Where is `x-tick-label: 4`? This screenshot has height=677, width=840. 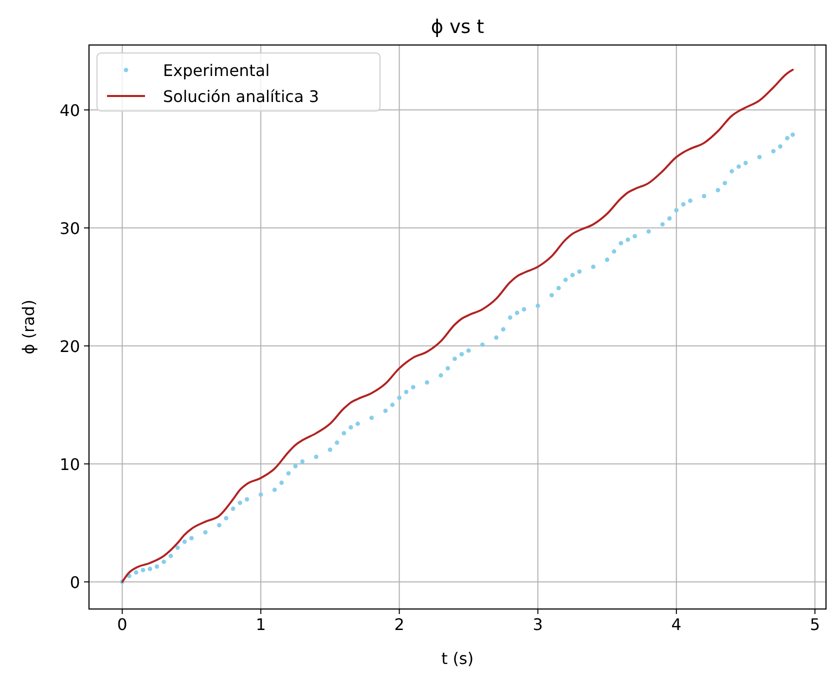
x-tick-label: 4 is located at coordinates (676, 624).